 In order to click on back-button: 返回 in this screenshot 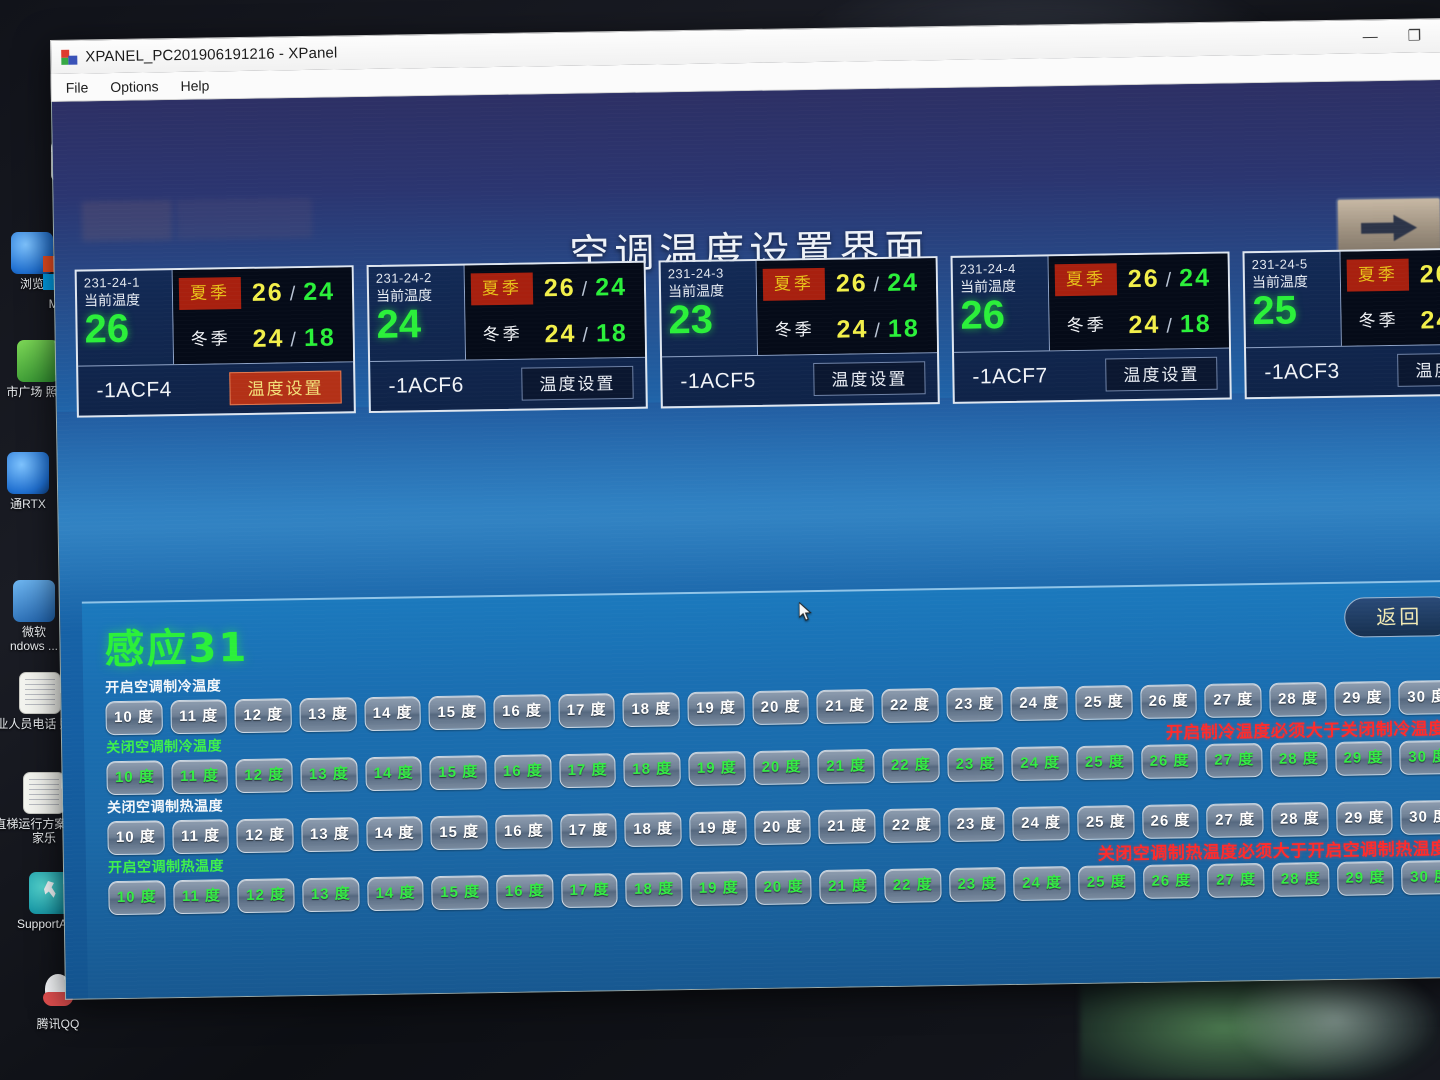, I will do `click(1391, 617)`.